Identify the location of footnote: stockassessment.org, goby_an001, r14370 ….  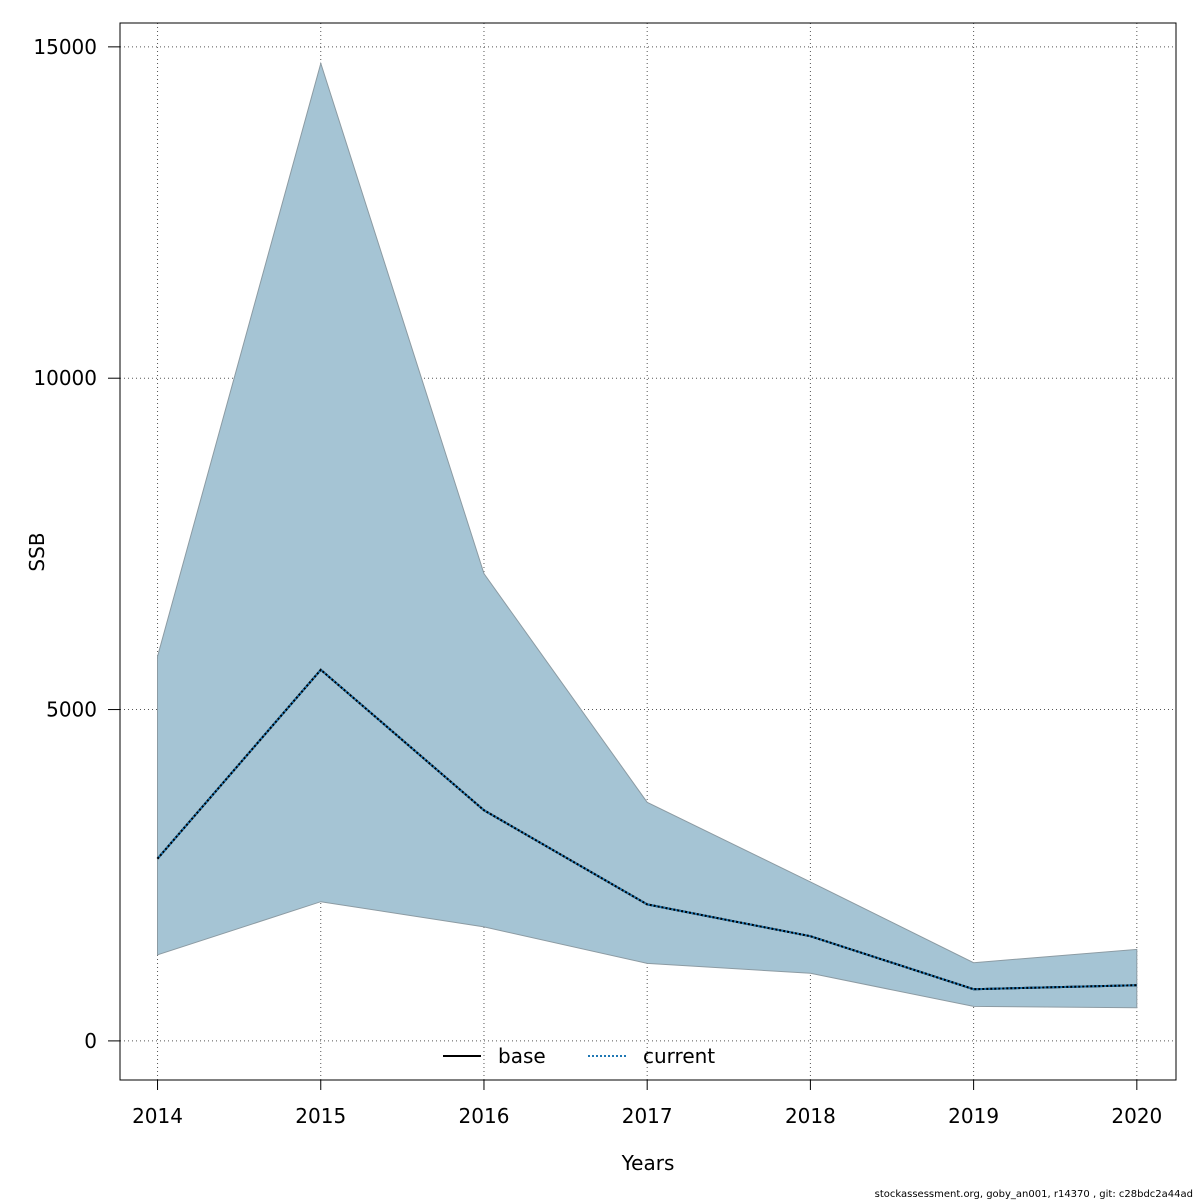
(1034, 1194).